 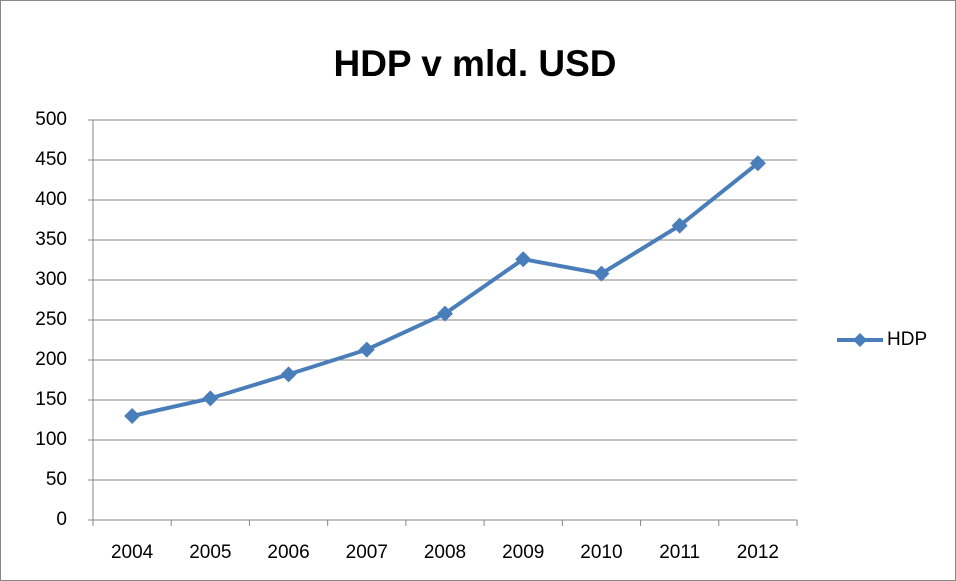 What do you see at coordinates (51, 399) in the screenshot?
I see `y-tick-label: 150` at bounding box center [51, 399].